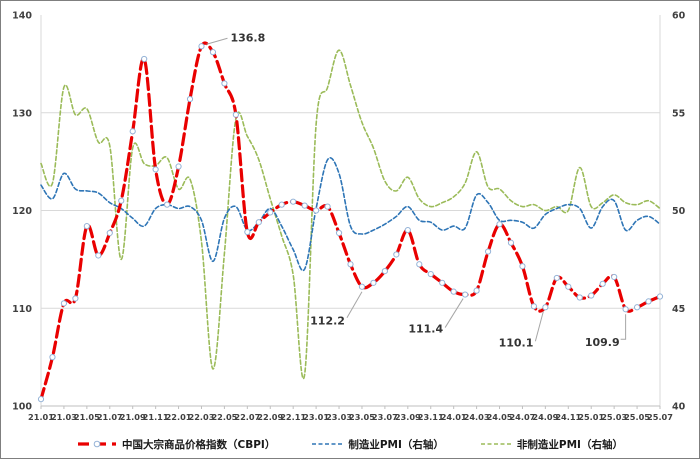 The width and height of the screenshot is (700, 459). Describe the element at coordinates (591, 417) in the screenshot. I see `x-tick-label: 25.01` at that location.